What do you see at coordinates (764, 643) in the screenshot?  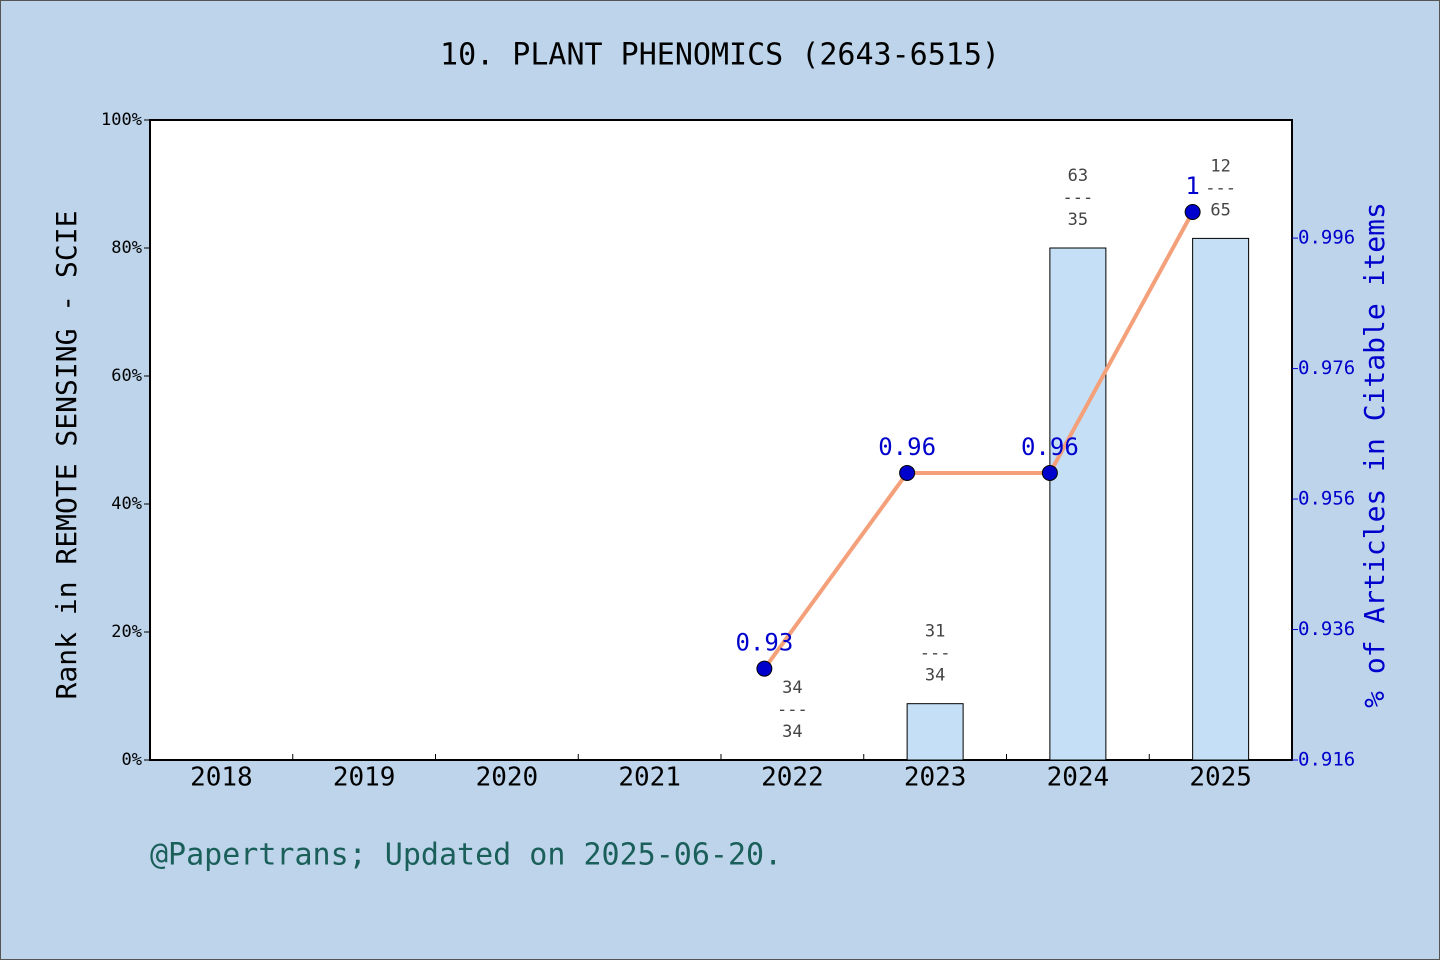 I see `data-label: 0.93` at bounding box center [764, 643].